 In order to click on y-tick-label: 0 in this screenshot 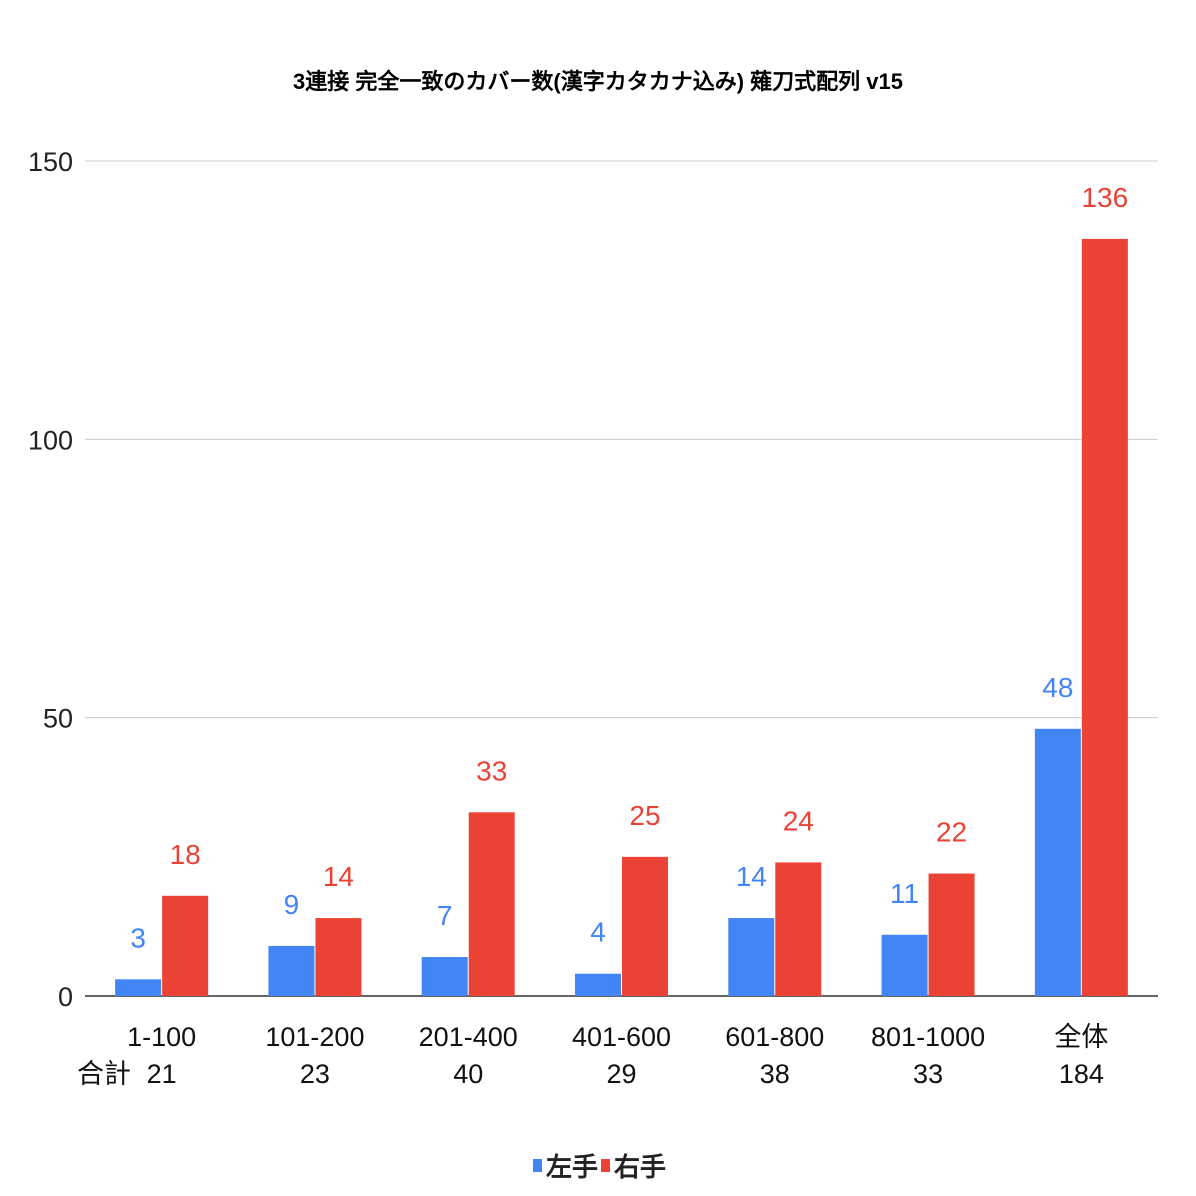, I will do `click(65, 997)`.